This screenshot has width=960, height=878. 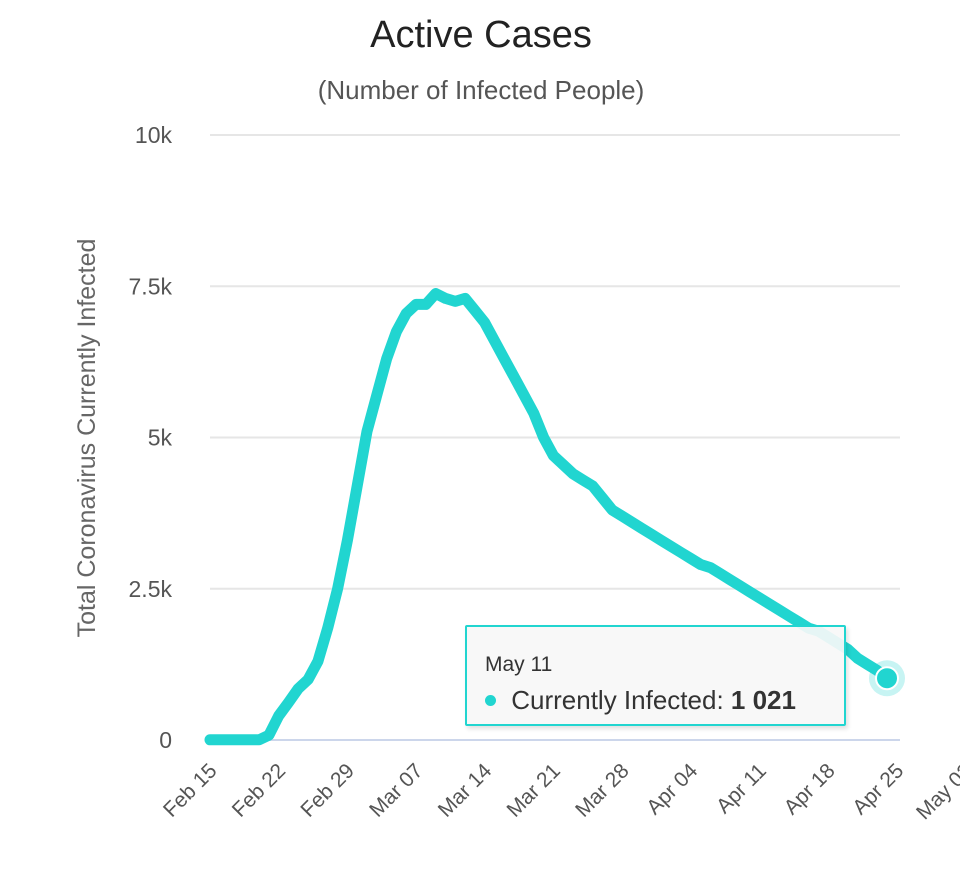 I want to click on x-tick-label: Feb 15, so click(x=190, y=790).